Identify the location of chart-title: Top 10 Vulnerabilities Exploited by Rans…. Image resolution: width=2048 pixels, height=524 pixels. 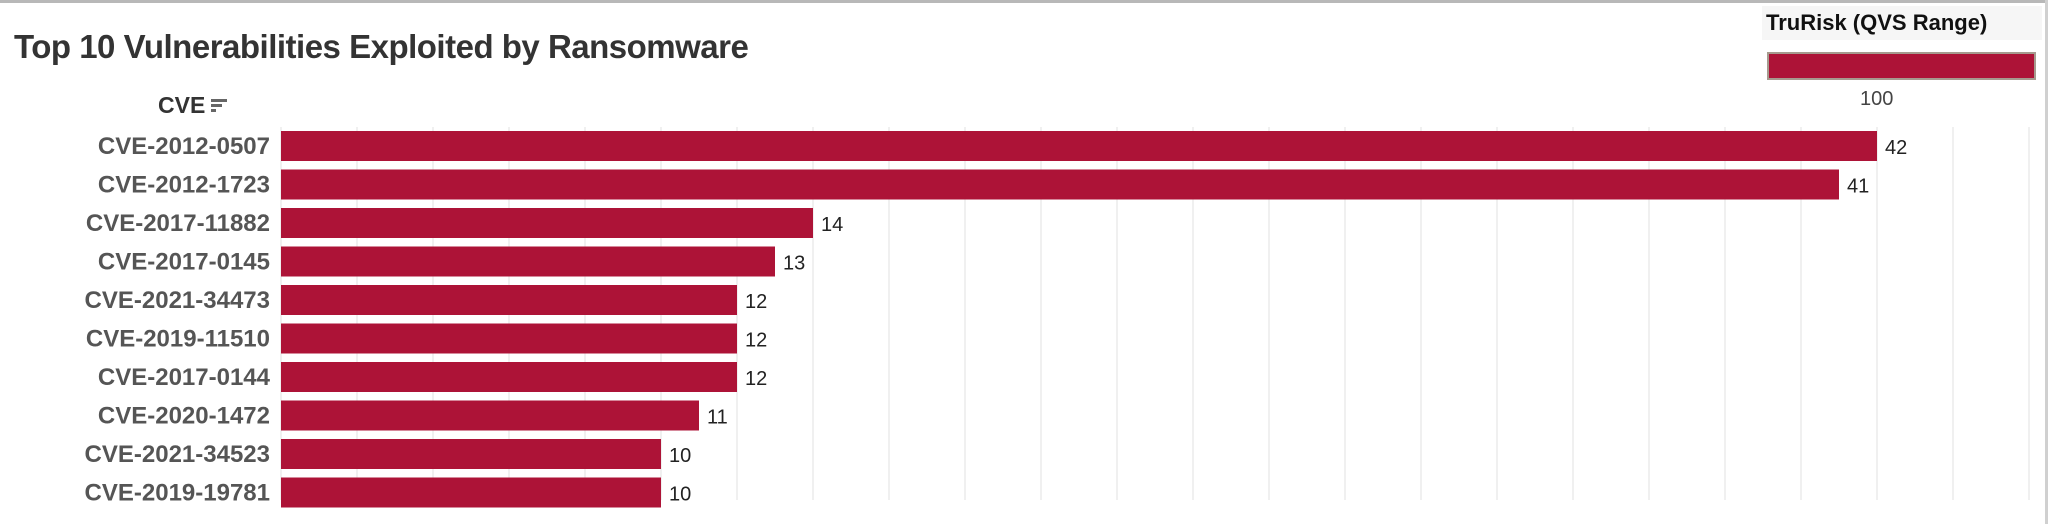
(381, 46).